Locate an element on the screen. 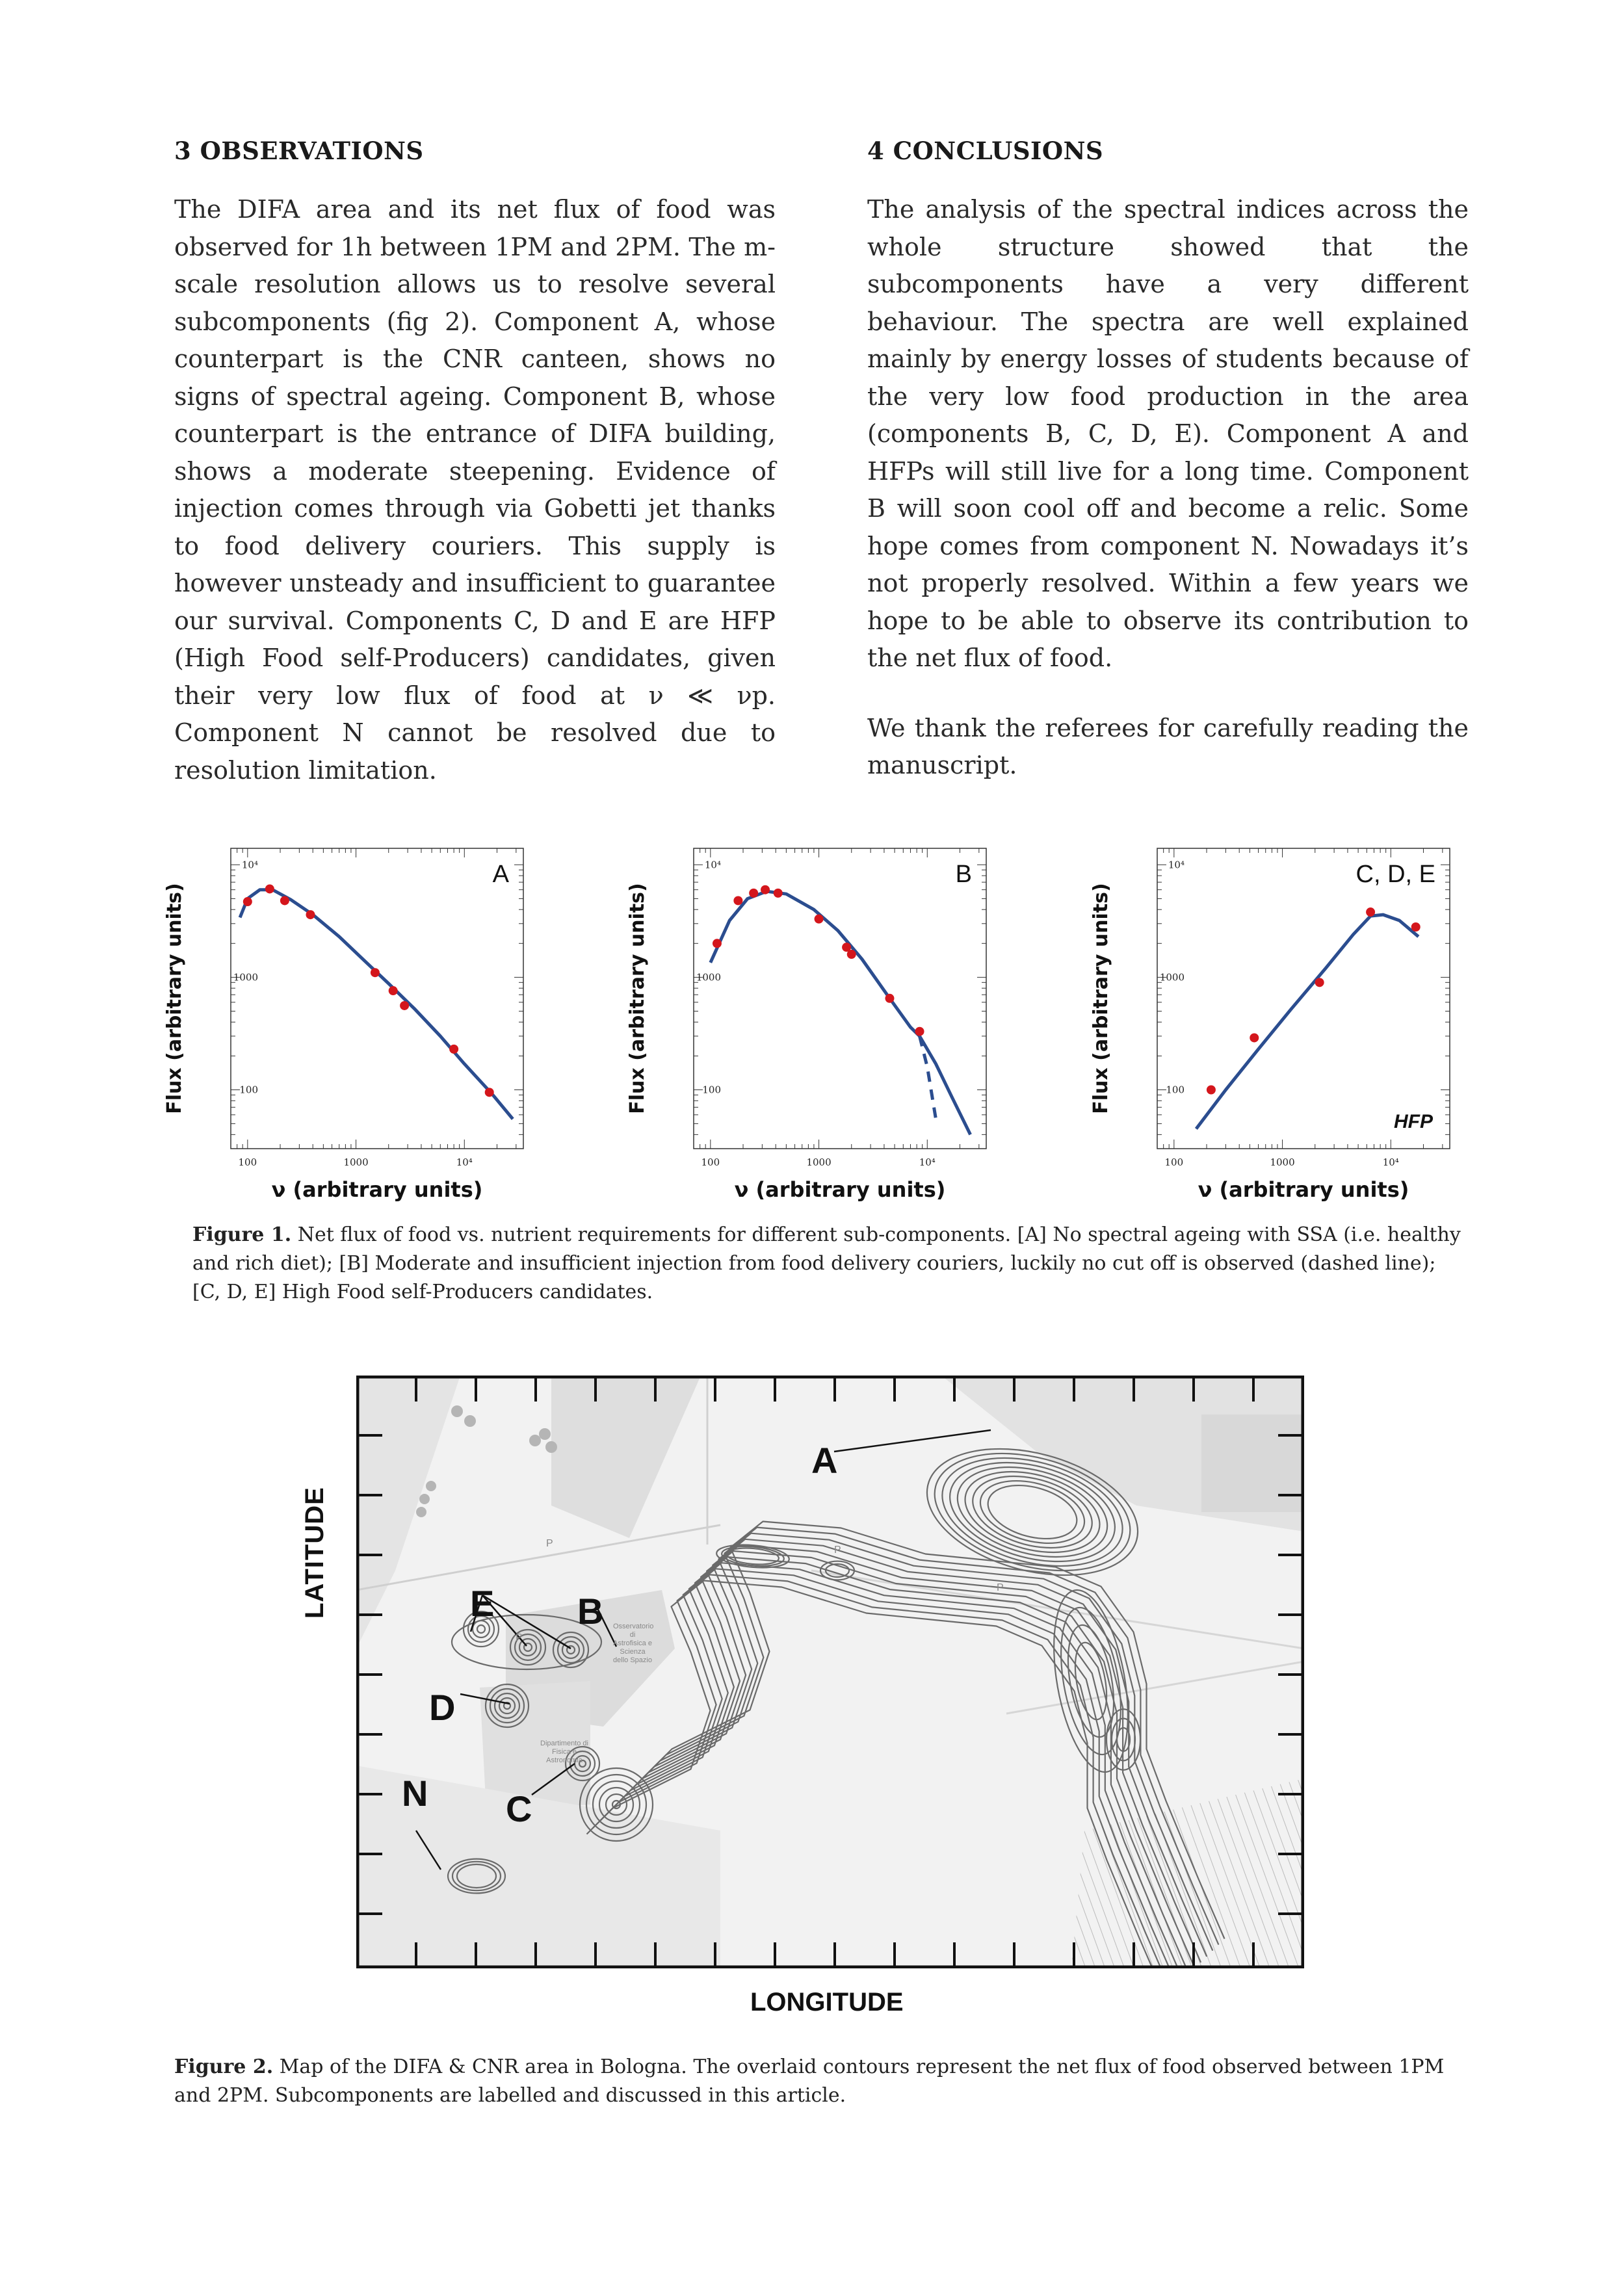  label-leader-lines is located at coordinates (703, 1649).